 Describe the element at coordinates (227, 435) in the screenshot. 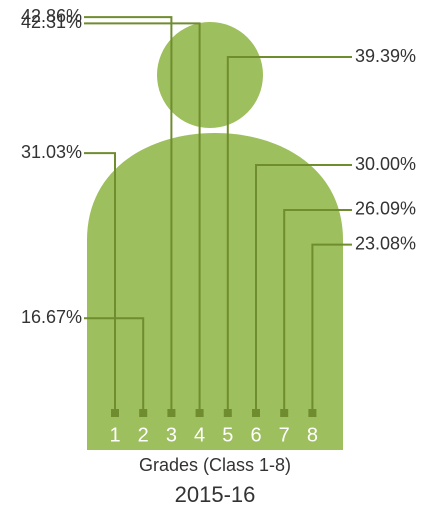

I see `x-tick-label: 5` at that location.